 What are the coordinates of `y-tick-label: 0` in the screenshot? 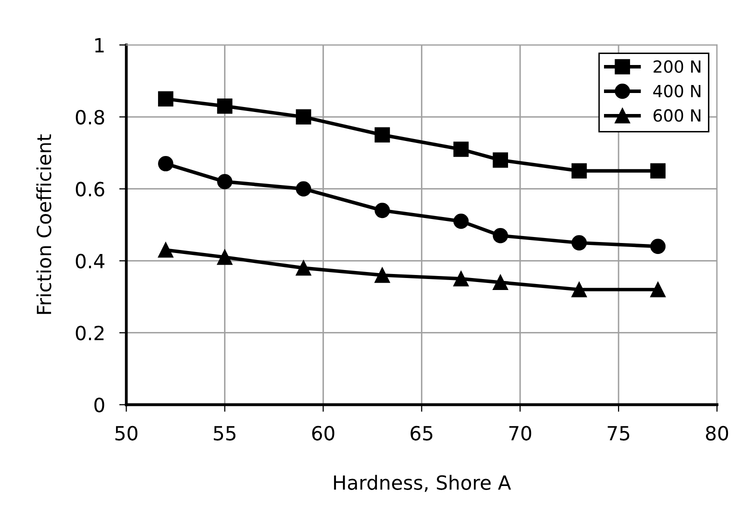 It's located at (99, 405).